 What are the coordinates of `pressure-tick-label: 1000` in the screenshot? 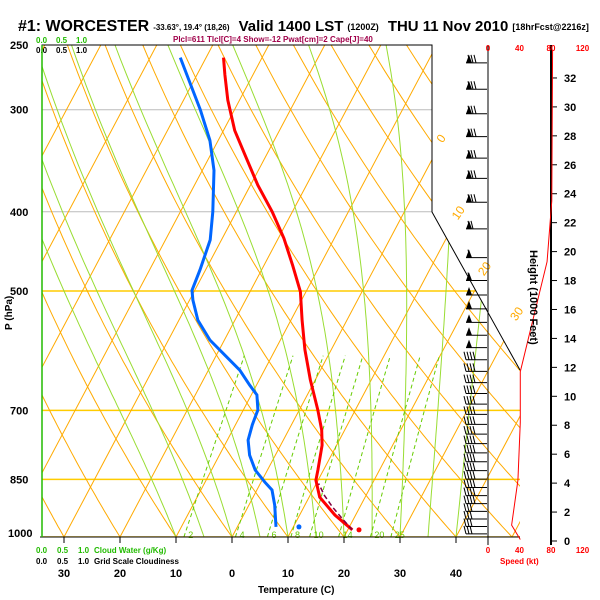 It's located at (20, 534).